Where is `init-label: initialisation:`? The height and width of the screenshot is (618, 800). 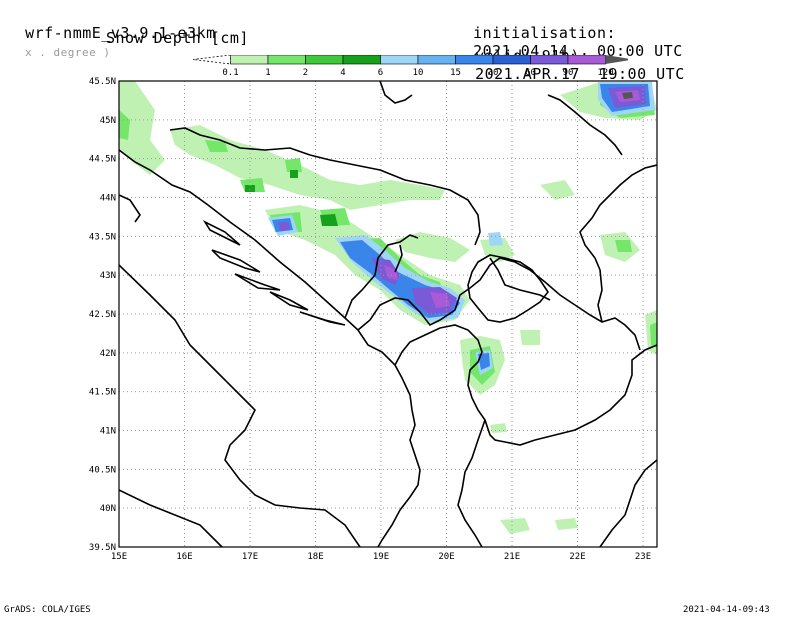 init-label: initialisation: is located at coordinates (545, 33).